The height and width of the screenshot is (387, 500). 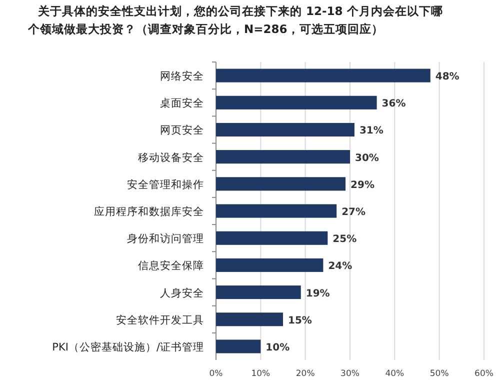 What do you see at coordinates (260, 374) in the screenshot?
I see `x-tick-label: 10%` at bounding box center [260, 374].